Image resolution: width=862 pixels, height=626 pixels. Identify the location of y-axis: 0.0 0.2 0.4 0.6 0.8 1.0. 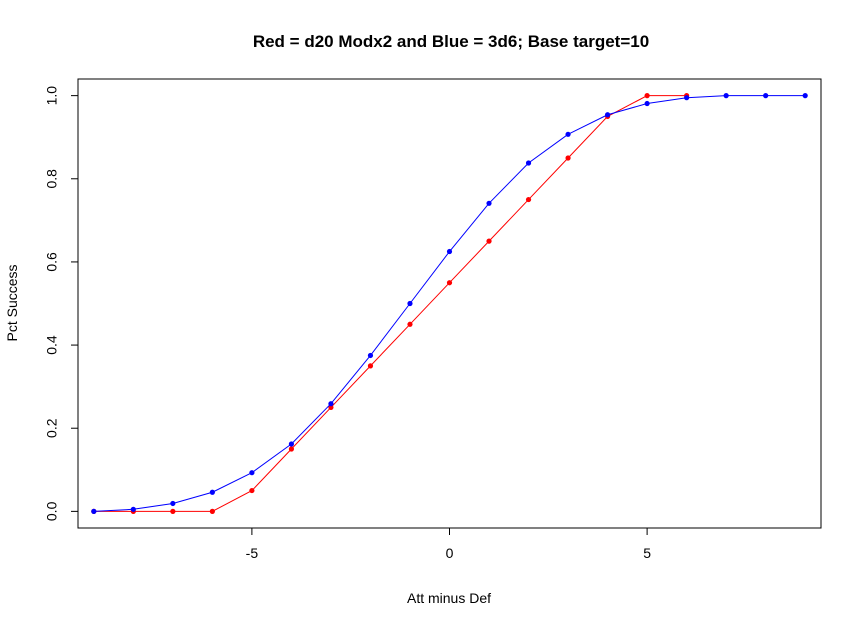
(61, 303).